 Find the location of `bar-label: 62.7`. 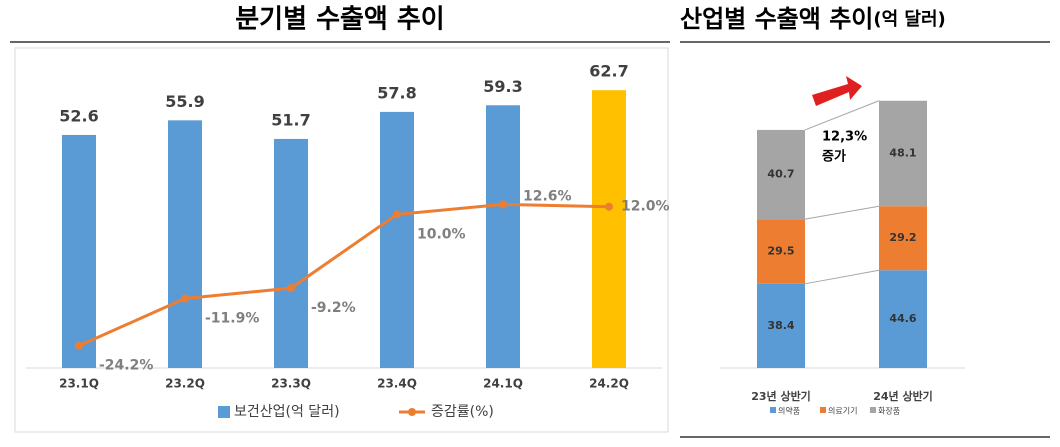

bar-label: 62.7 is located at coordinates (608, 71).